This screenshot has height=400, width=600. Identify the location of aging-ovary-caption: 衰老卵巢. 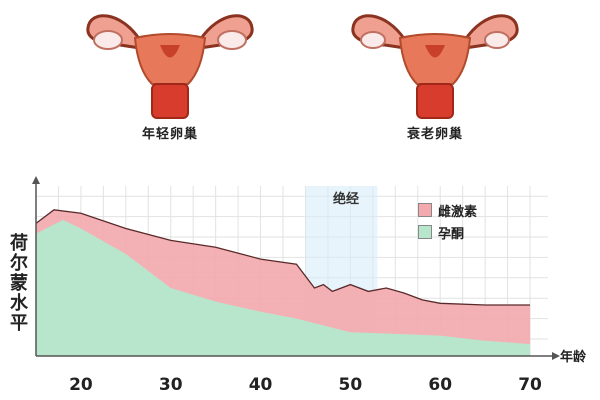
(434, 134).